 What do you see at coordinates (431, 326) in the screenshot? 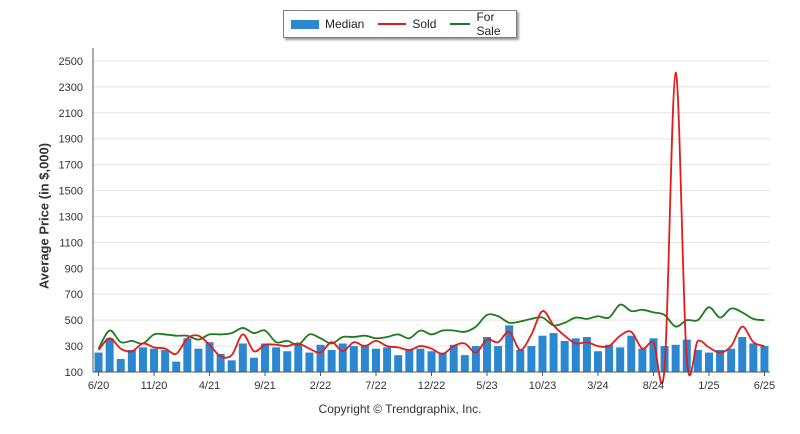
I see `for-sale-line` at bounding box center [431, 326].